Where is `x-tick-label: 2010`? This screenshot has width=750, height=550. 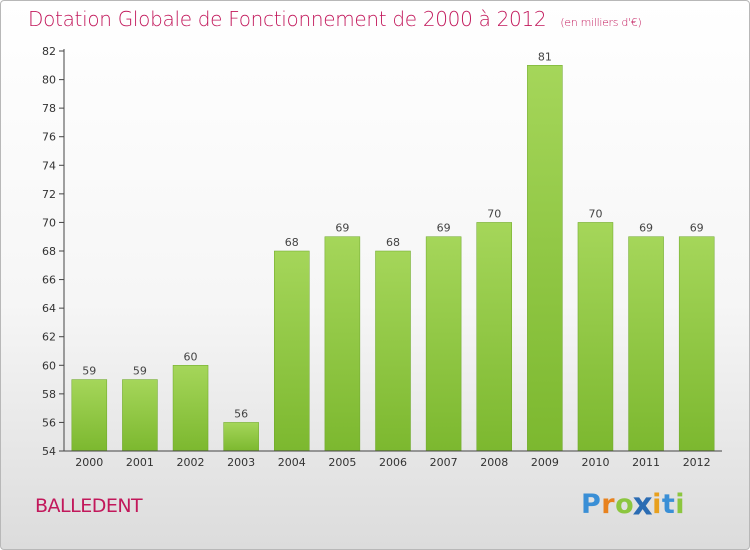 x-tick-label: 2010 is located at coordinates (595, 462).